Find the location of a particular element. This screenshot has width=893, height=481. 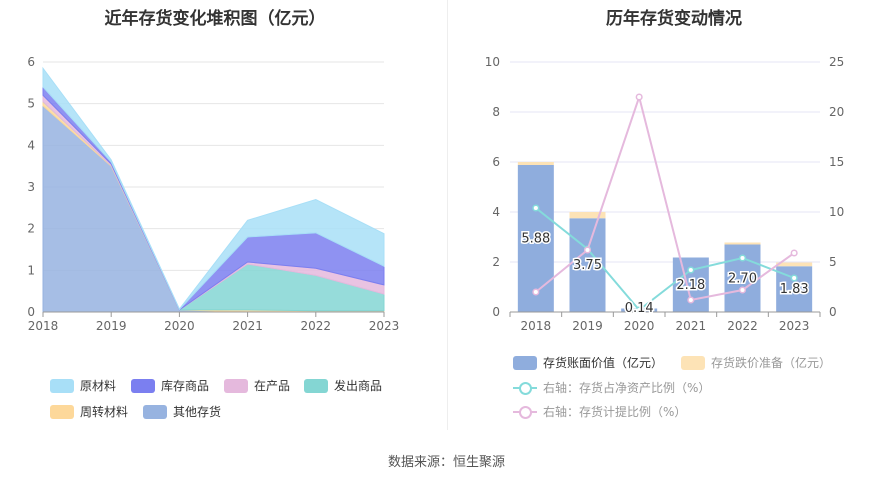

data-source: 数据来源：恒生聚源 is located at coordinates (446, 462).